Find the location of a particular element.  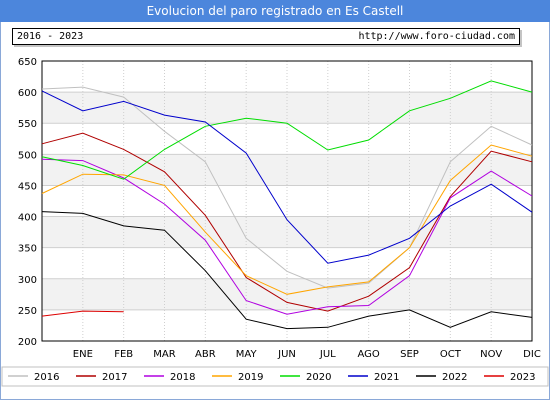

legend-box is located at coordinates (275, 376).